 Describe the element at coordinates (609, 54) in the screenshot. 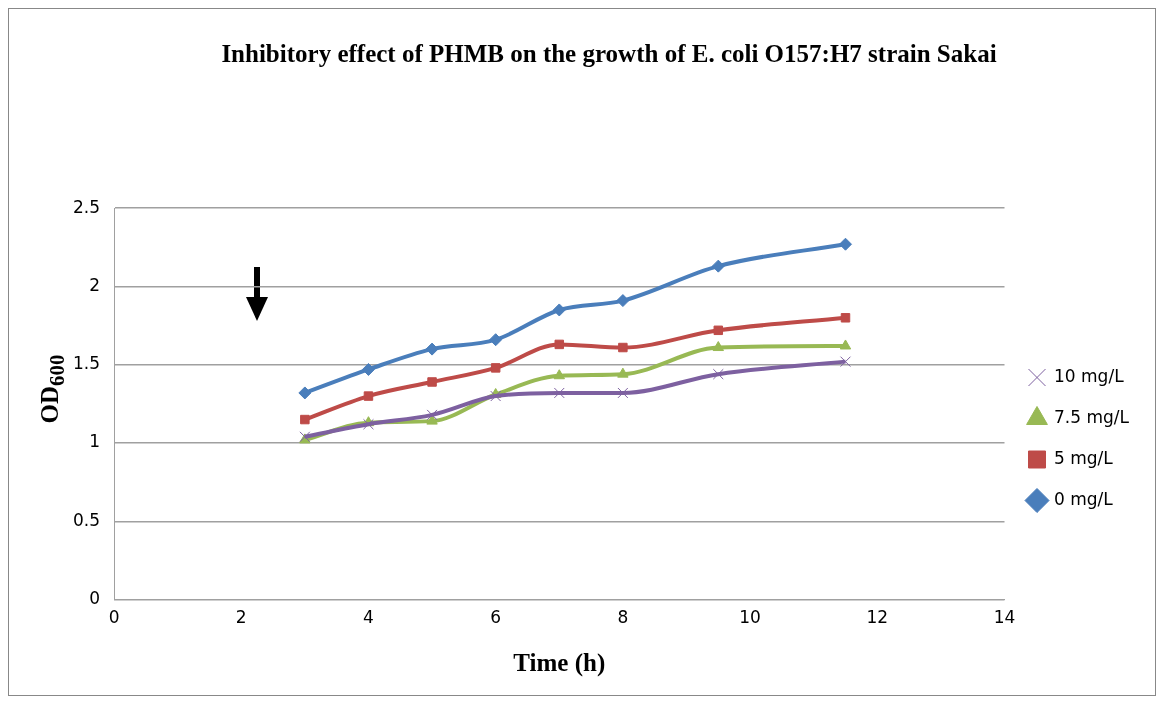

I see `chart-title: Inhibitory effect of PHMB on the growth of E. coli O157:H7 strain Sakai` at that location.